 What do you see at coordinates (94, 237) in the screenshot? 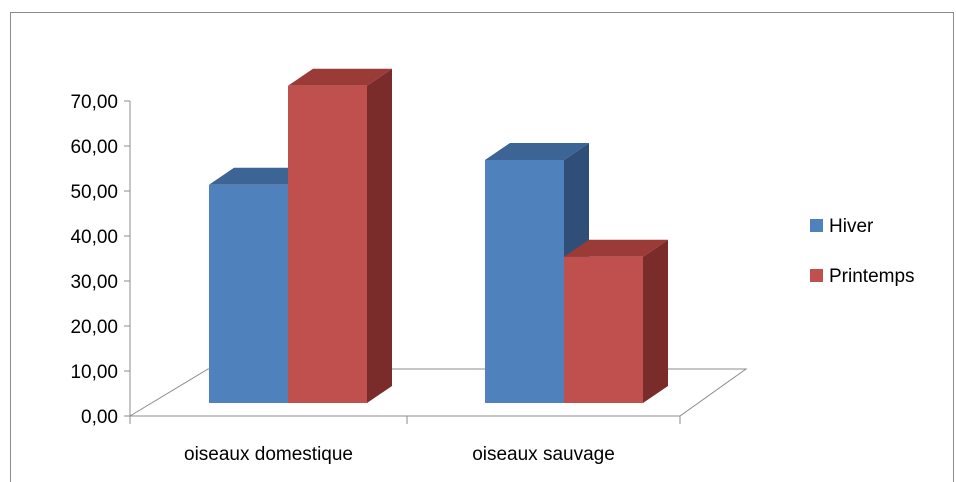
I see `y-tick-label: 40,00` at bounding box center [94, 237].